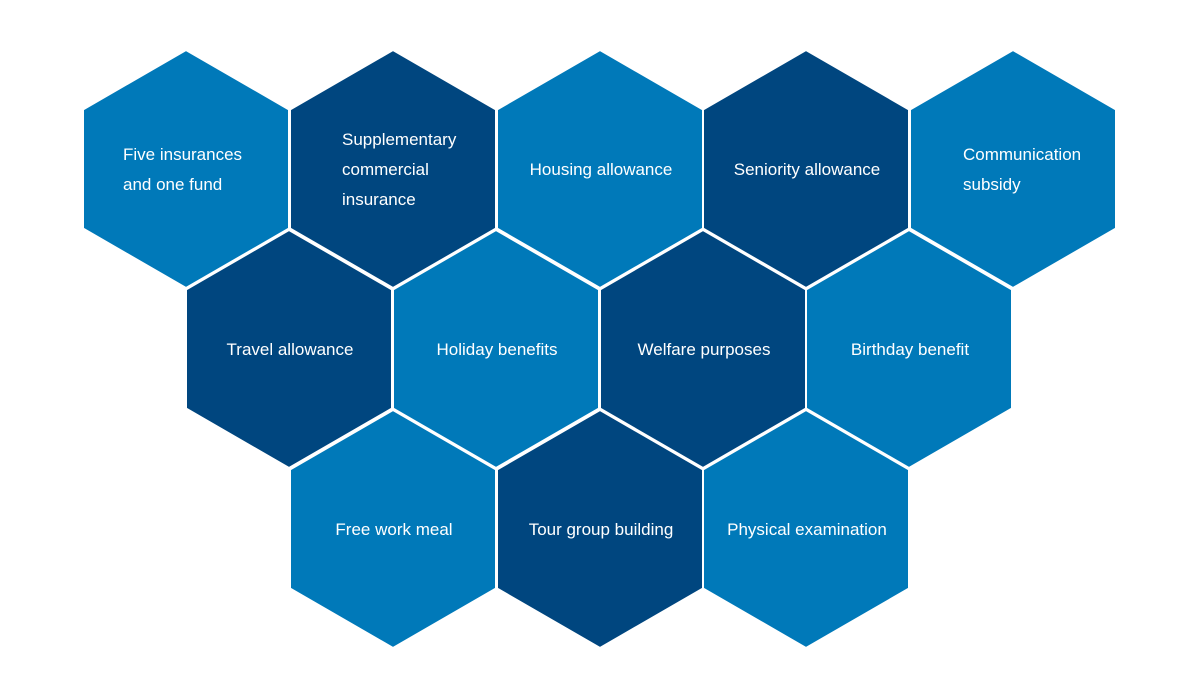 The image size is (1200, 700). Describe the element at coordinates (992, 184) in the screenshot. I see `hexagon-label: subsidy` at that location.